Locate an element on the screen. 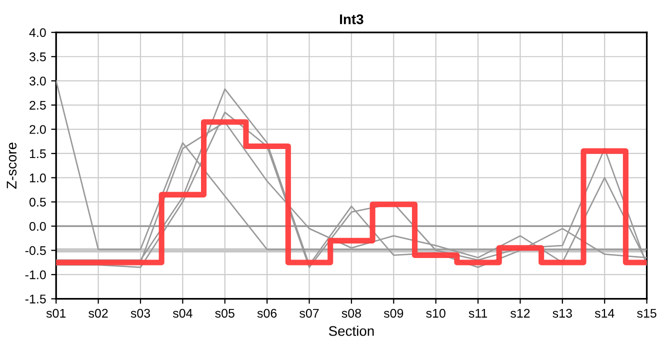 Image resolution: width=660 pixels, height=360 pixels. y-tick-label: 0.5 is located at coordinates (37, 202).